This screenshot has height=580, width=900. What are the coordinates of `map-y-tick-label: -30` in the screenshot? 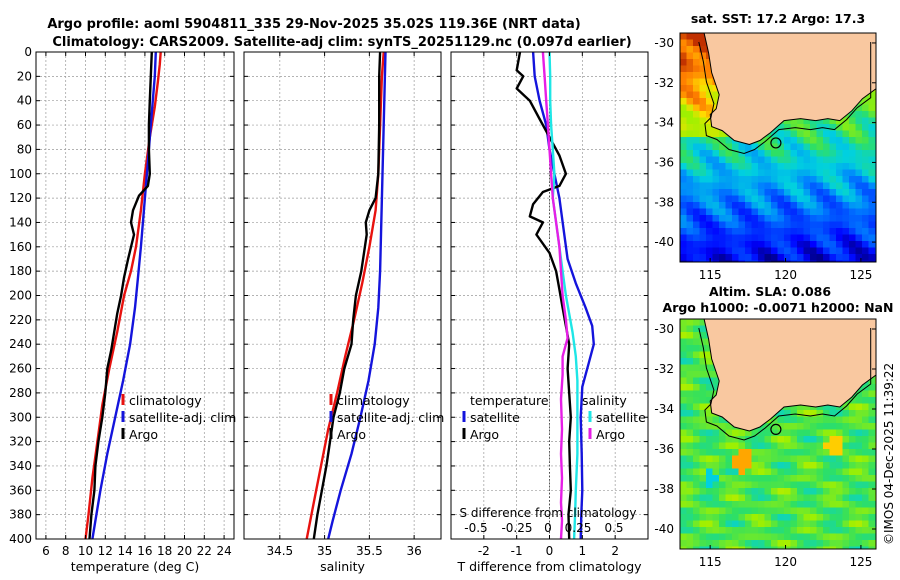 It's located at (664, 43).